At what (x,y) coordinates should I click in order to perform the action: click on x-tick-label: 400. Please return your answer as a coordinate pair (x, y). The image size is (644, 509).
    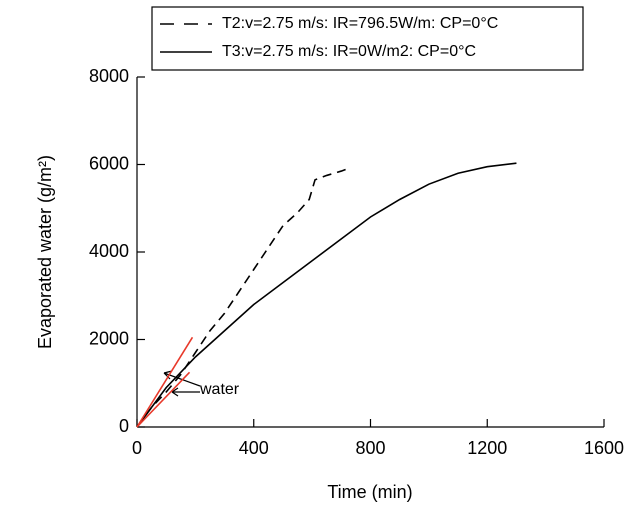
    Looking at the image, I should click on (254, 448).